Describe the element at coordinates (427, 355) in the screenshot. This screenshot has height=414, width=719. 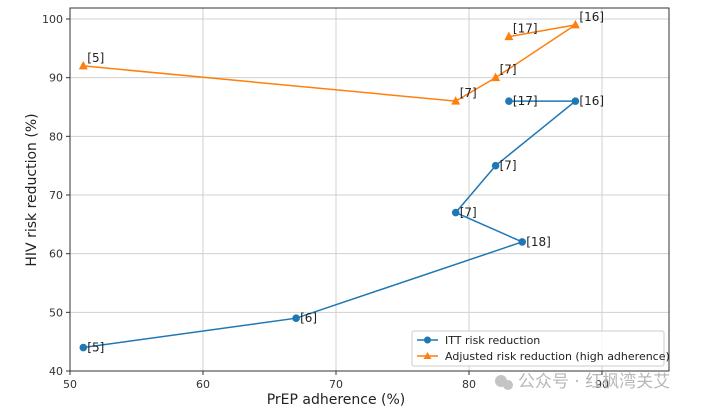
I see `legend-adjusted-marker` at that location.